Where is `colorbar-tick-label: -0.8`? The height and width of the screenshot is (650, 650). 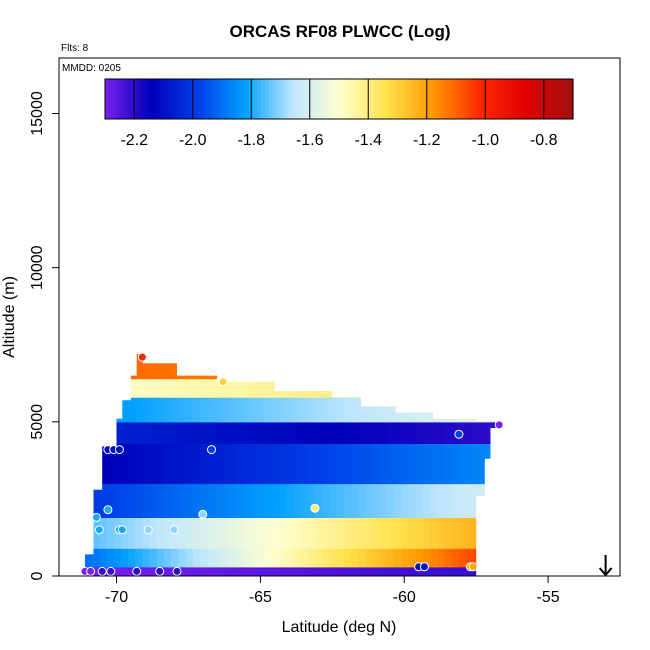
colorbar-tick-label: -0.8 is located at coordinates (544, 140).